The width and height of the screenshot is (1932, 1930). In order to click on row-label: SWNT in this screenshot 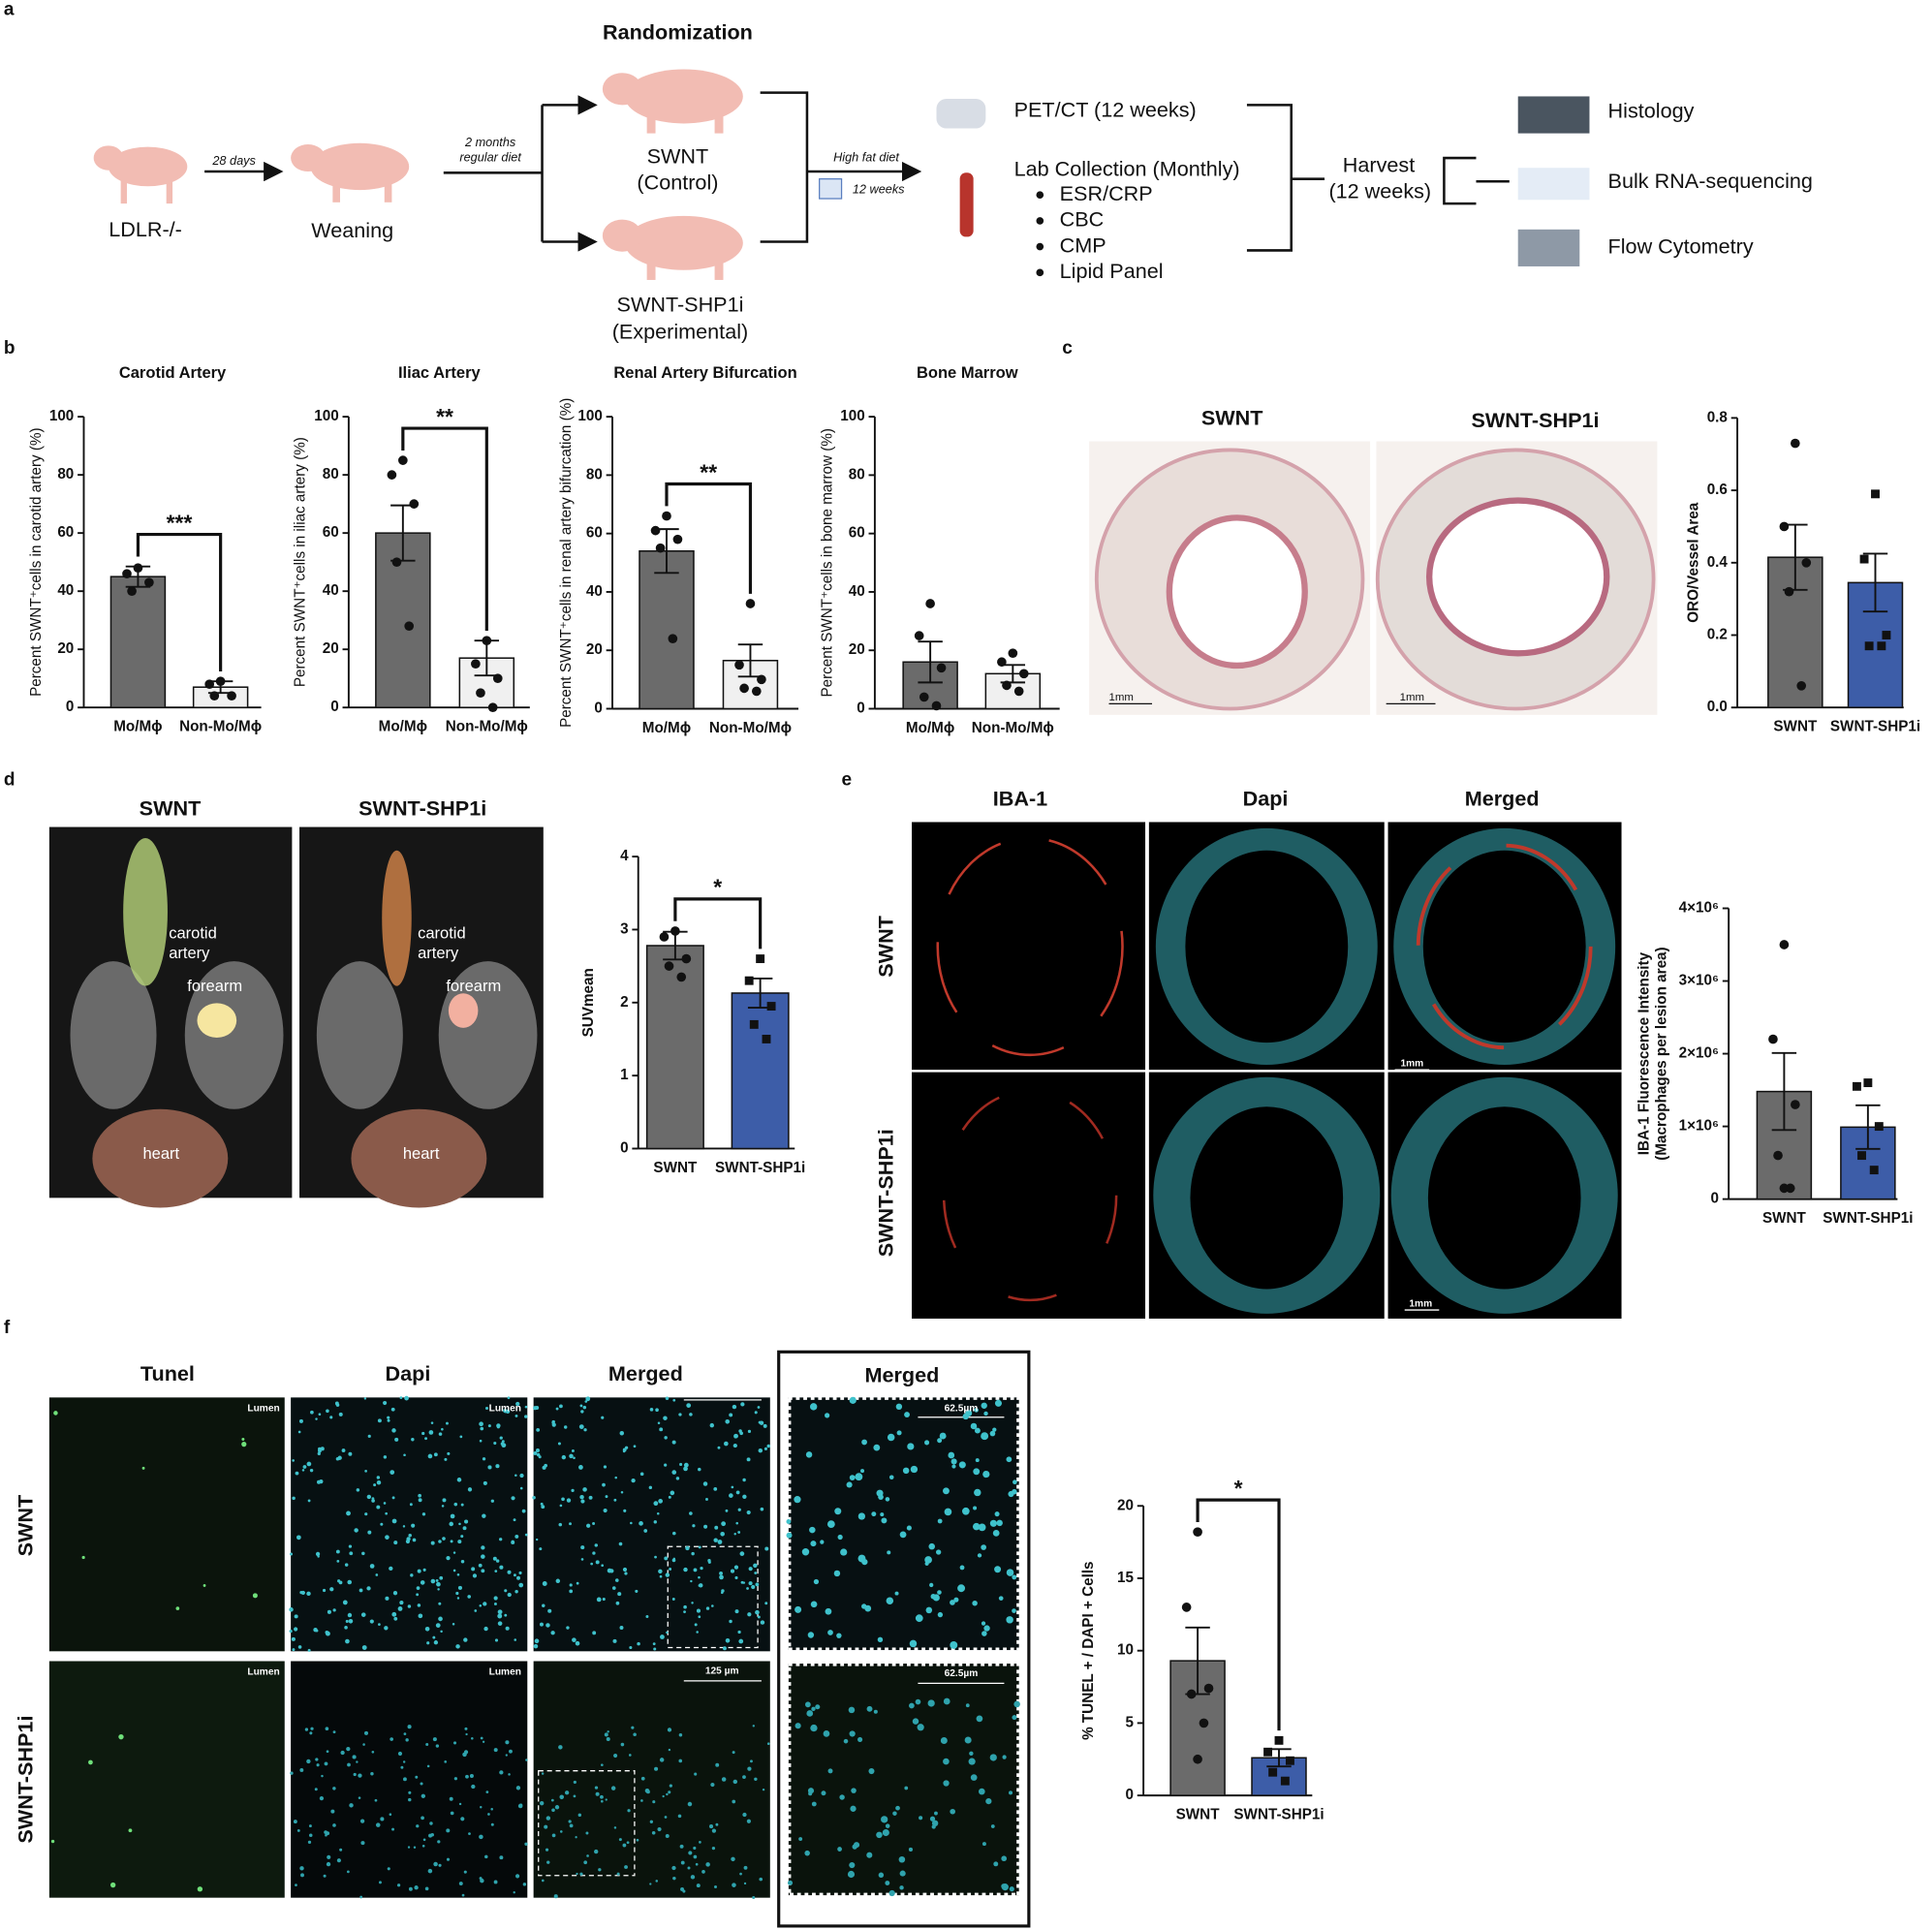, I will do `click(885, 947)`.